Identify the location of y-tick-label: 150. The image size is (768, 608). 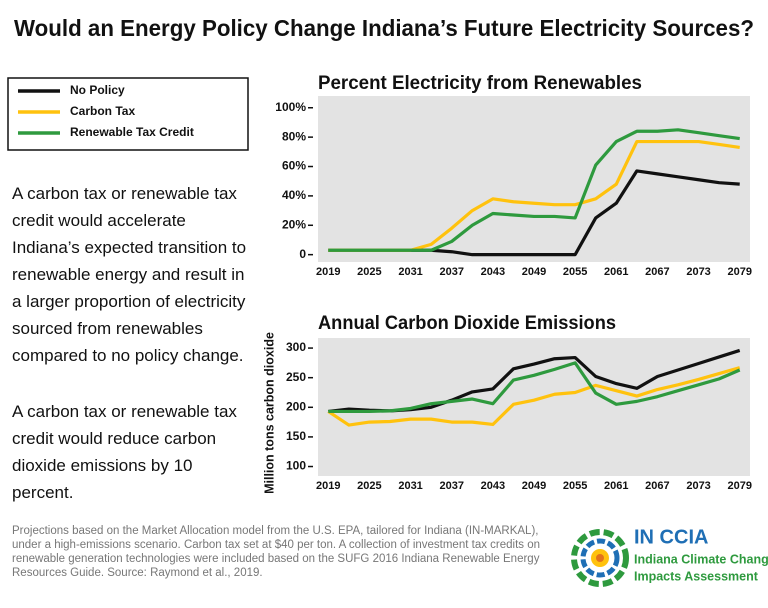
(296, 436).